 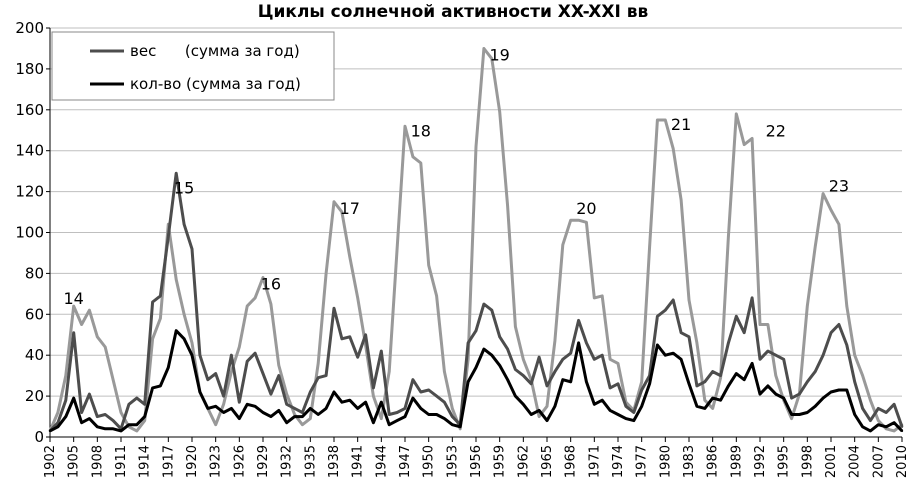 What do you see at coordinates (34, 273) in the screenshot?
I see `y-tick-label: 80` at bounding box center [34, 273].